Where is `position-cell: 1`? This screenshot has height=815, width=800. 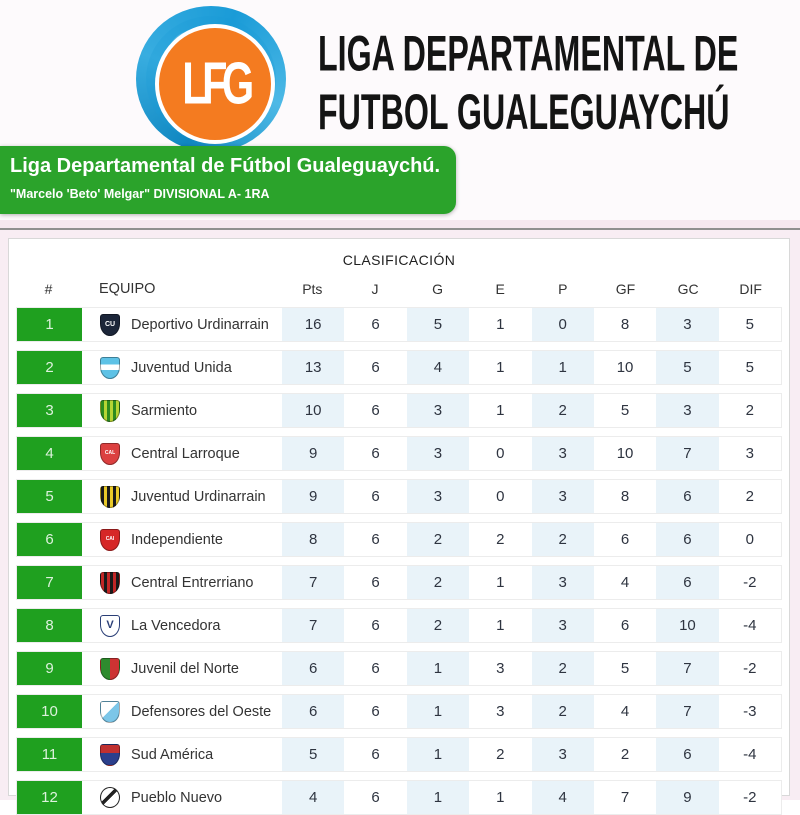
position-cell: 1 is located at coordinates (49, 324).